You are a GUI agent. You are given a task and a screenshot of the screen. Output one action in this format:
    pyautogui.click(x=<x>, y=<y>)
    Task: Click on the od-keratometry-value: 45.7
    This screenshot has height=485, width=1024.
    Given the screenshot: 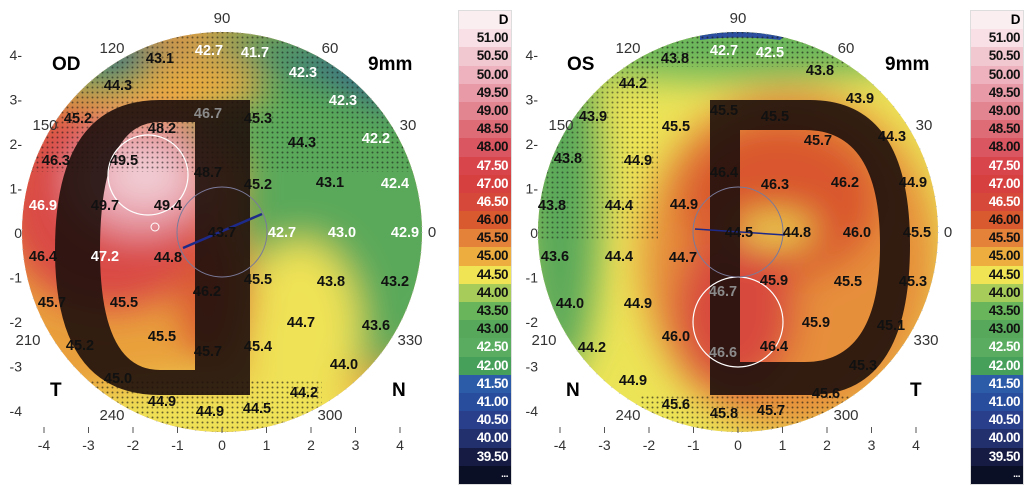 What is the action you would take?
    pyautogui.click(x=52, y=303)
    